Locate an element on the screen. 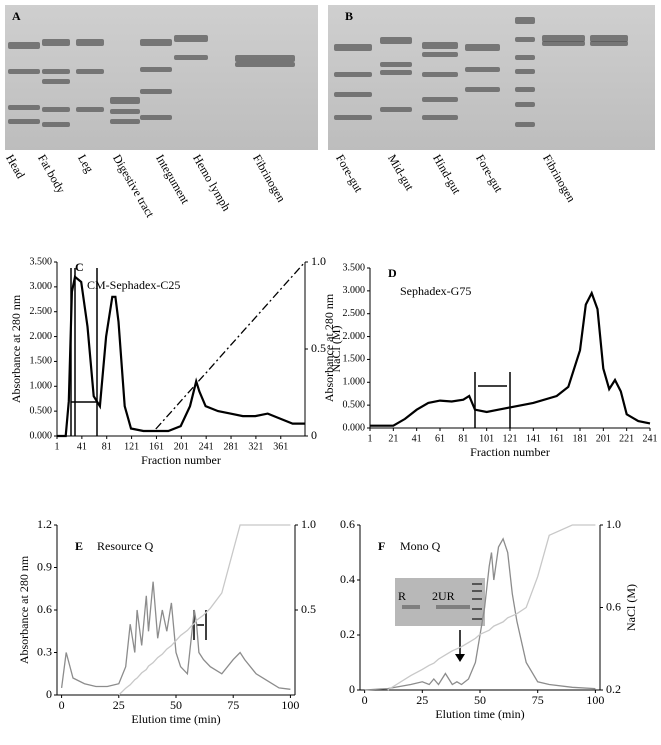 This screenshot has width=661, height=745. gel-image is located at coordinates (491, 77).